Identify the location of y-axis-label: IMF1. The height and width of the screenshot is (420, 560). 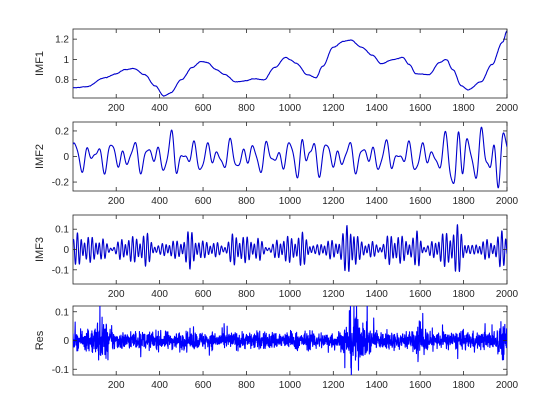
(40, 63).